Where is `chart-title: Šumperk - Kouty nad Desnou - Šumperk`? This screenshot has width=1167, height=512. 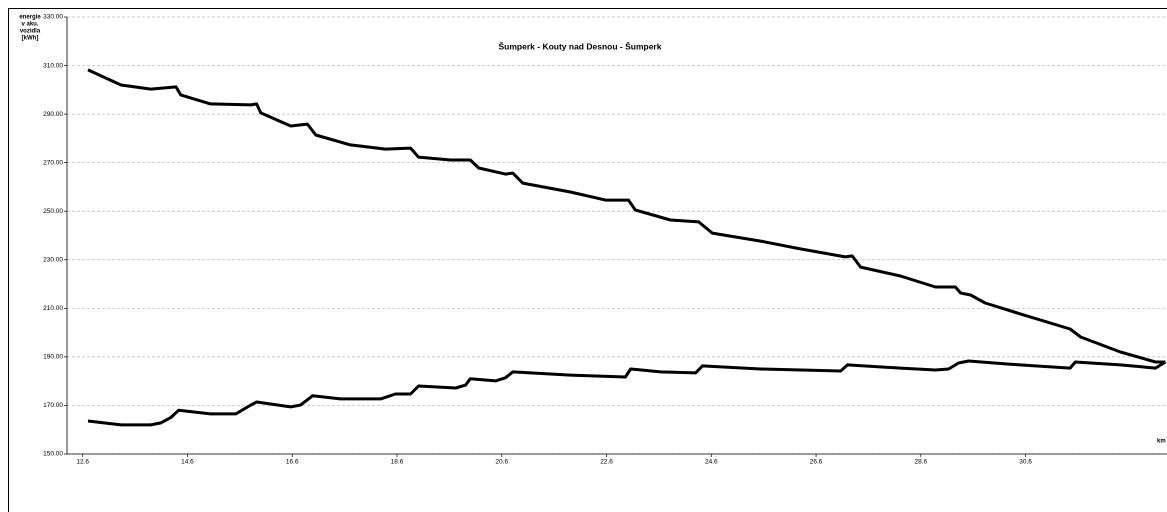
chart-title: Šumperk - Kouty nad Desnou - Šumperk is located at coordinates (580, 45).